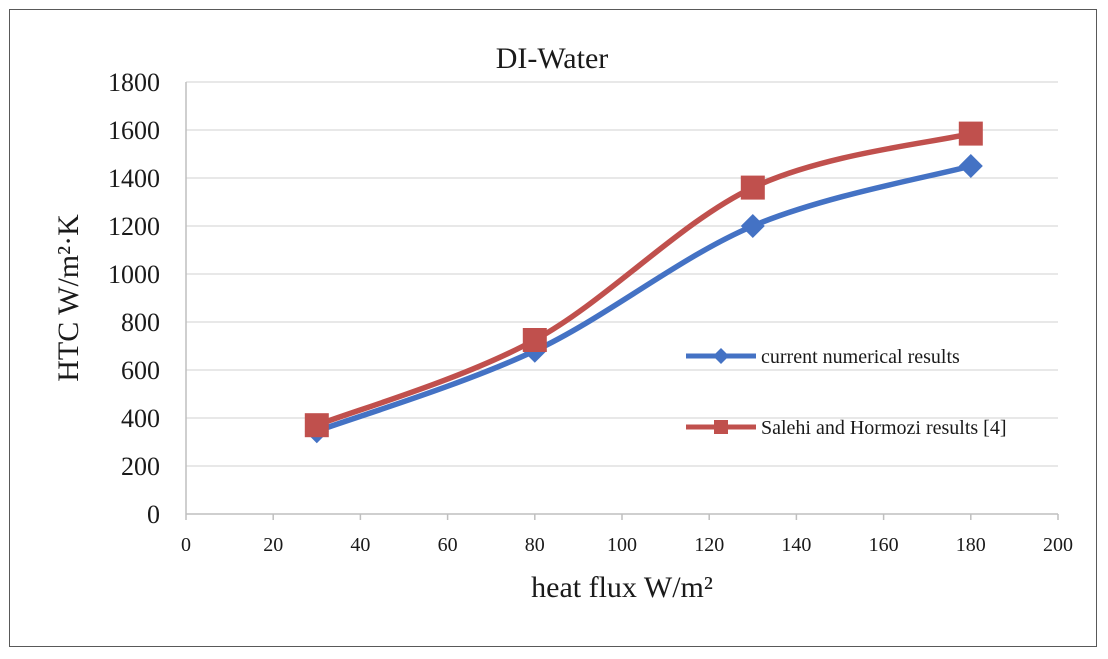  Describe the element at coordinates (140, 370) in the screenshot. I see `y-tick-label: 600` at that location.